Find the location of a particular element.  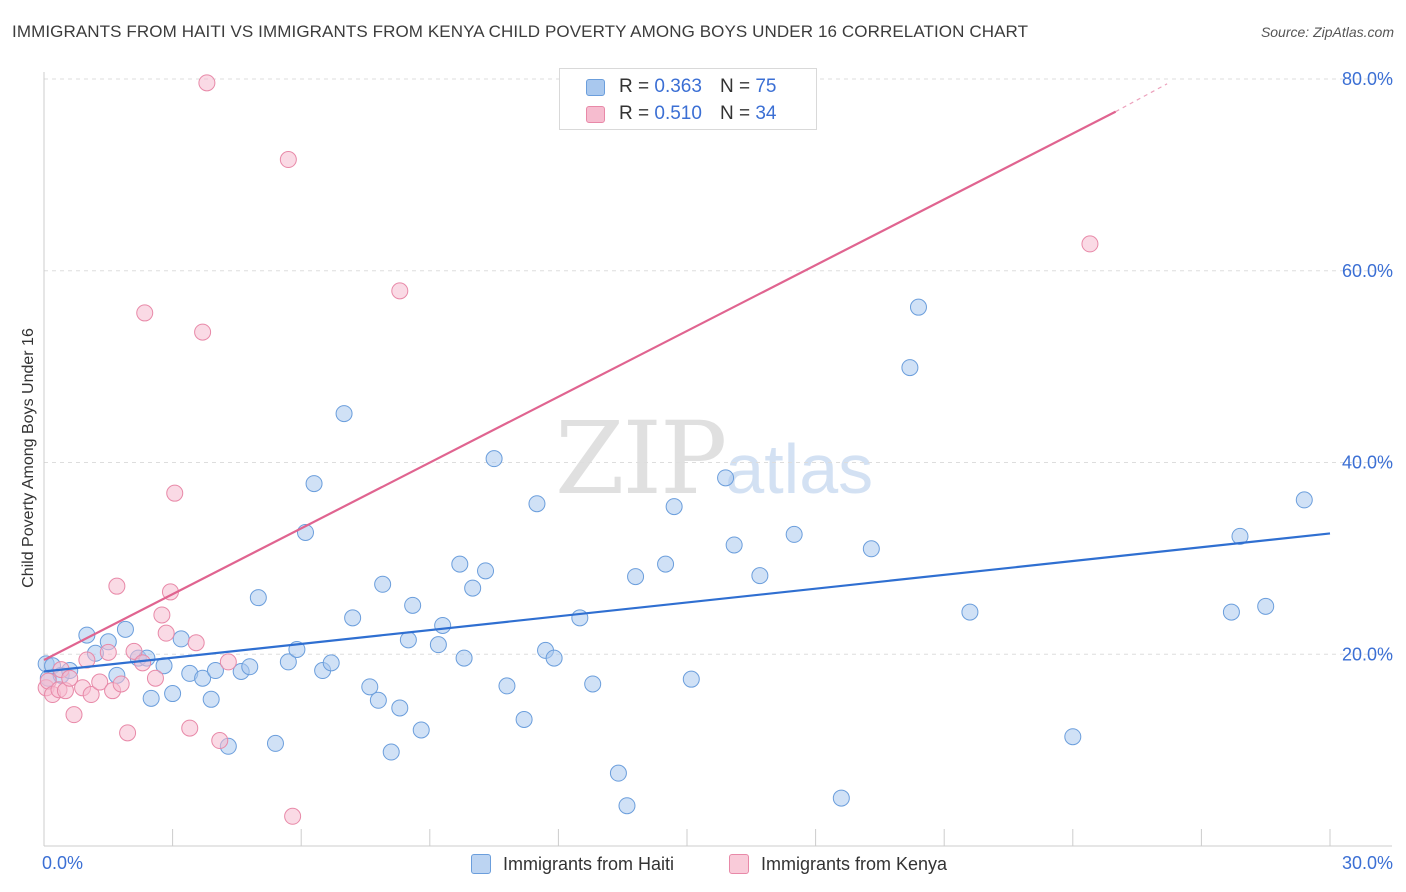

bottom-legend-haiti: Immigrants from Haiti is located at coordinates (572, 864).